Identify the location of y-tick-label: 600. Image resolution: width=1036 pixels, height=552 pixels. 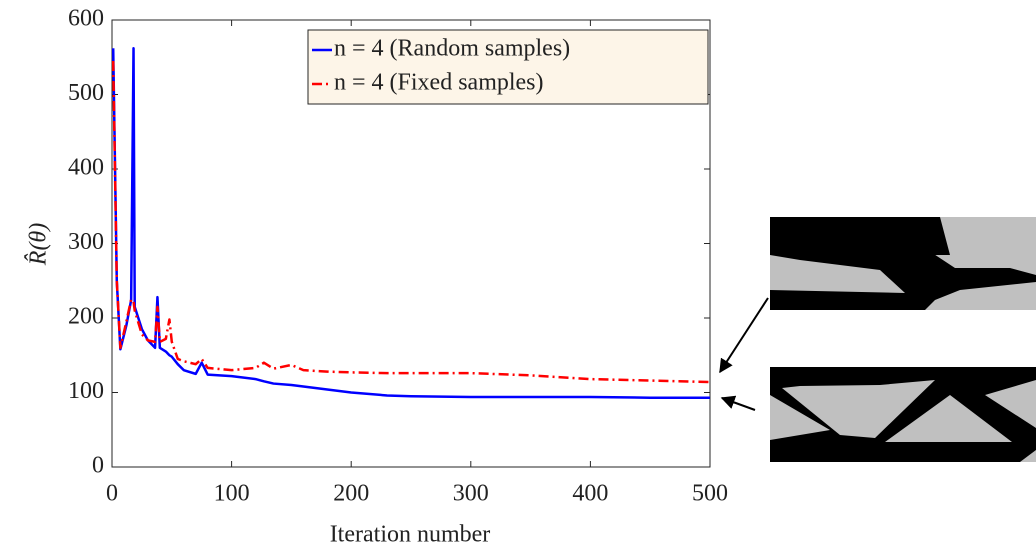
(86, 19).